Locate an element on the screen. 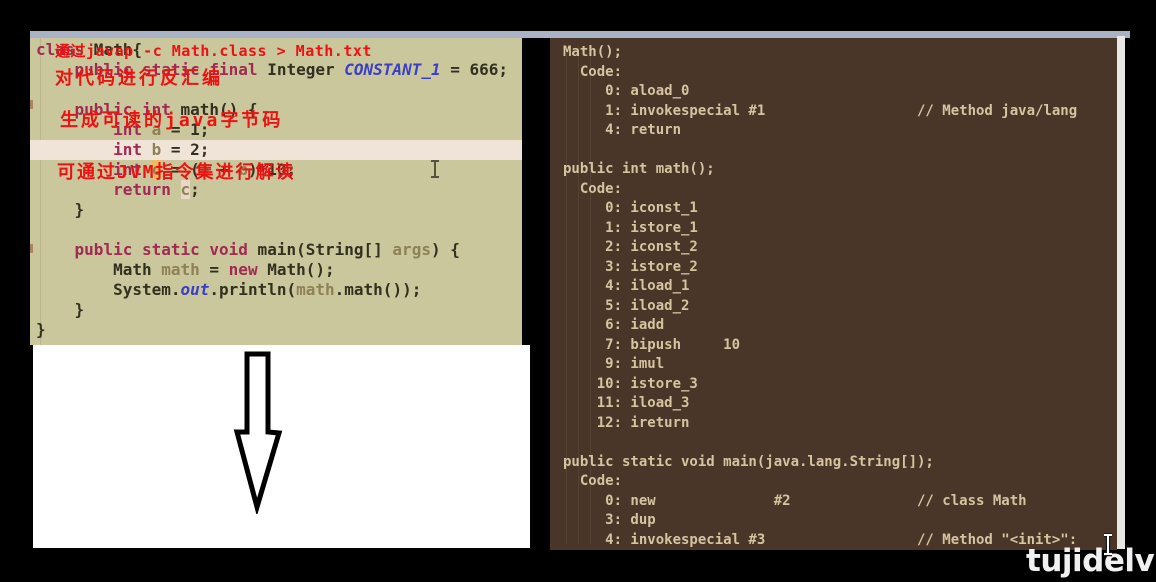 The image size is (1156, 582). top-window-strip is located at coordinates (580, 34).